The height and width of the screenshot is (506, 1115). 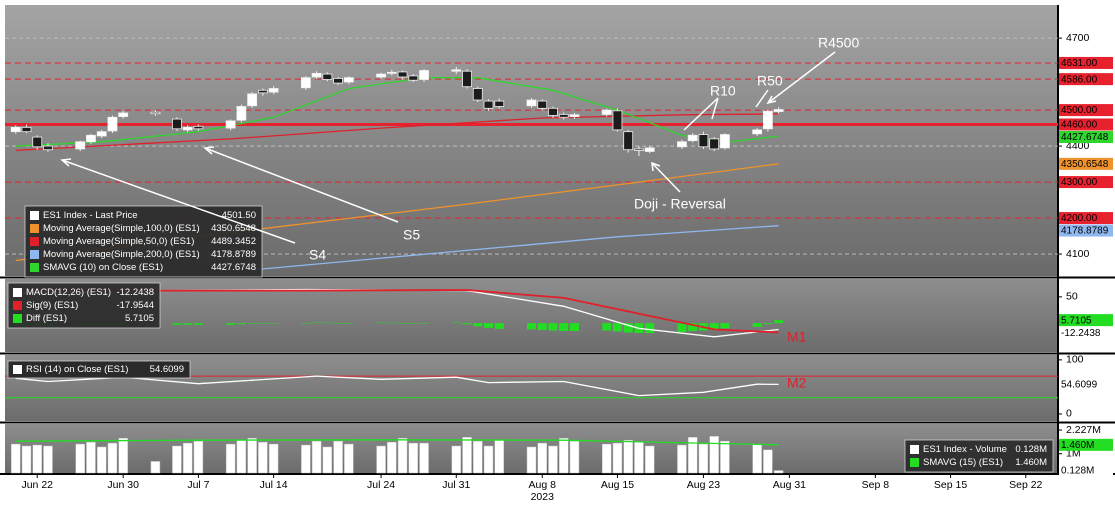 I want to click on rsi-tag: 54.6099, so click(x=1079, y=385).